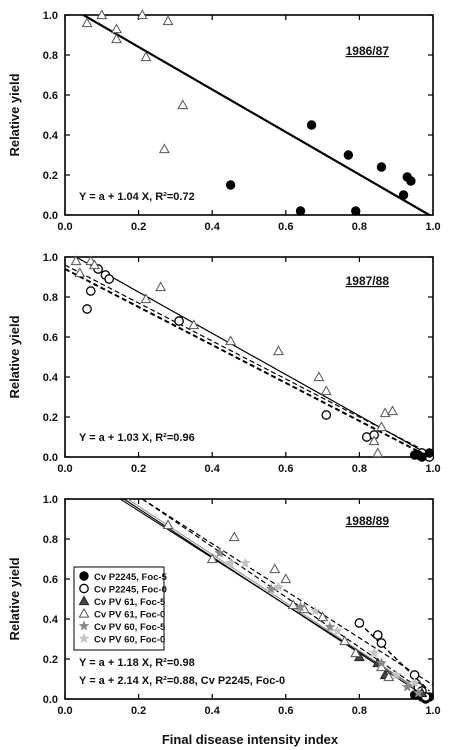  What do you see at coordinates (137, 663) in the screenshot?
I see `regression-equation: Y = a + 1.18 X, R²=0.98` at bounding box center [137, 663].